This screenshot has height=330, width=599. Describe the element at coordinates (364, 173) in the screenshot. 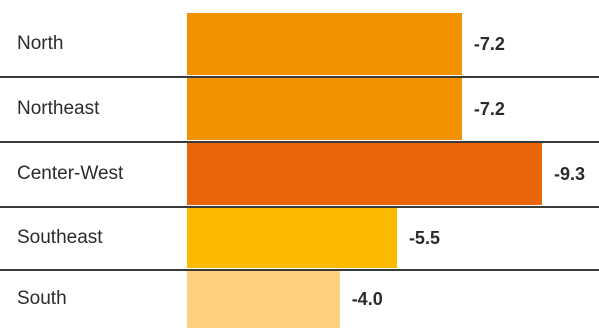

I see `bar-center-west` at that location.